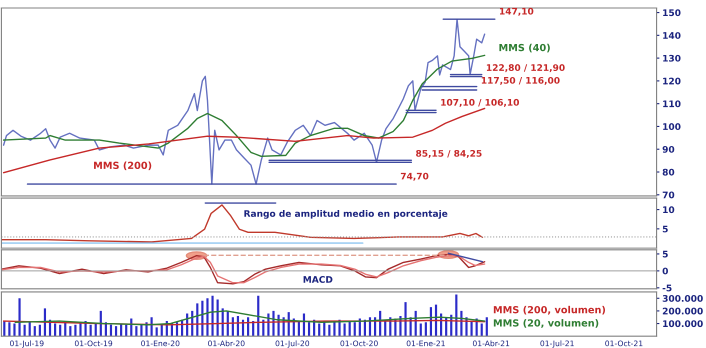 The height and width of the screenshot is (348, 706). Describe the element at coordinates (672, 12) in the screenshot. I see `y-tick-label: 150` at that location.